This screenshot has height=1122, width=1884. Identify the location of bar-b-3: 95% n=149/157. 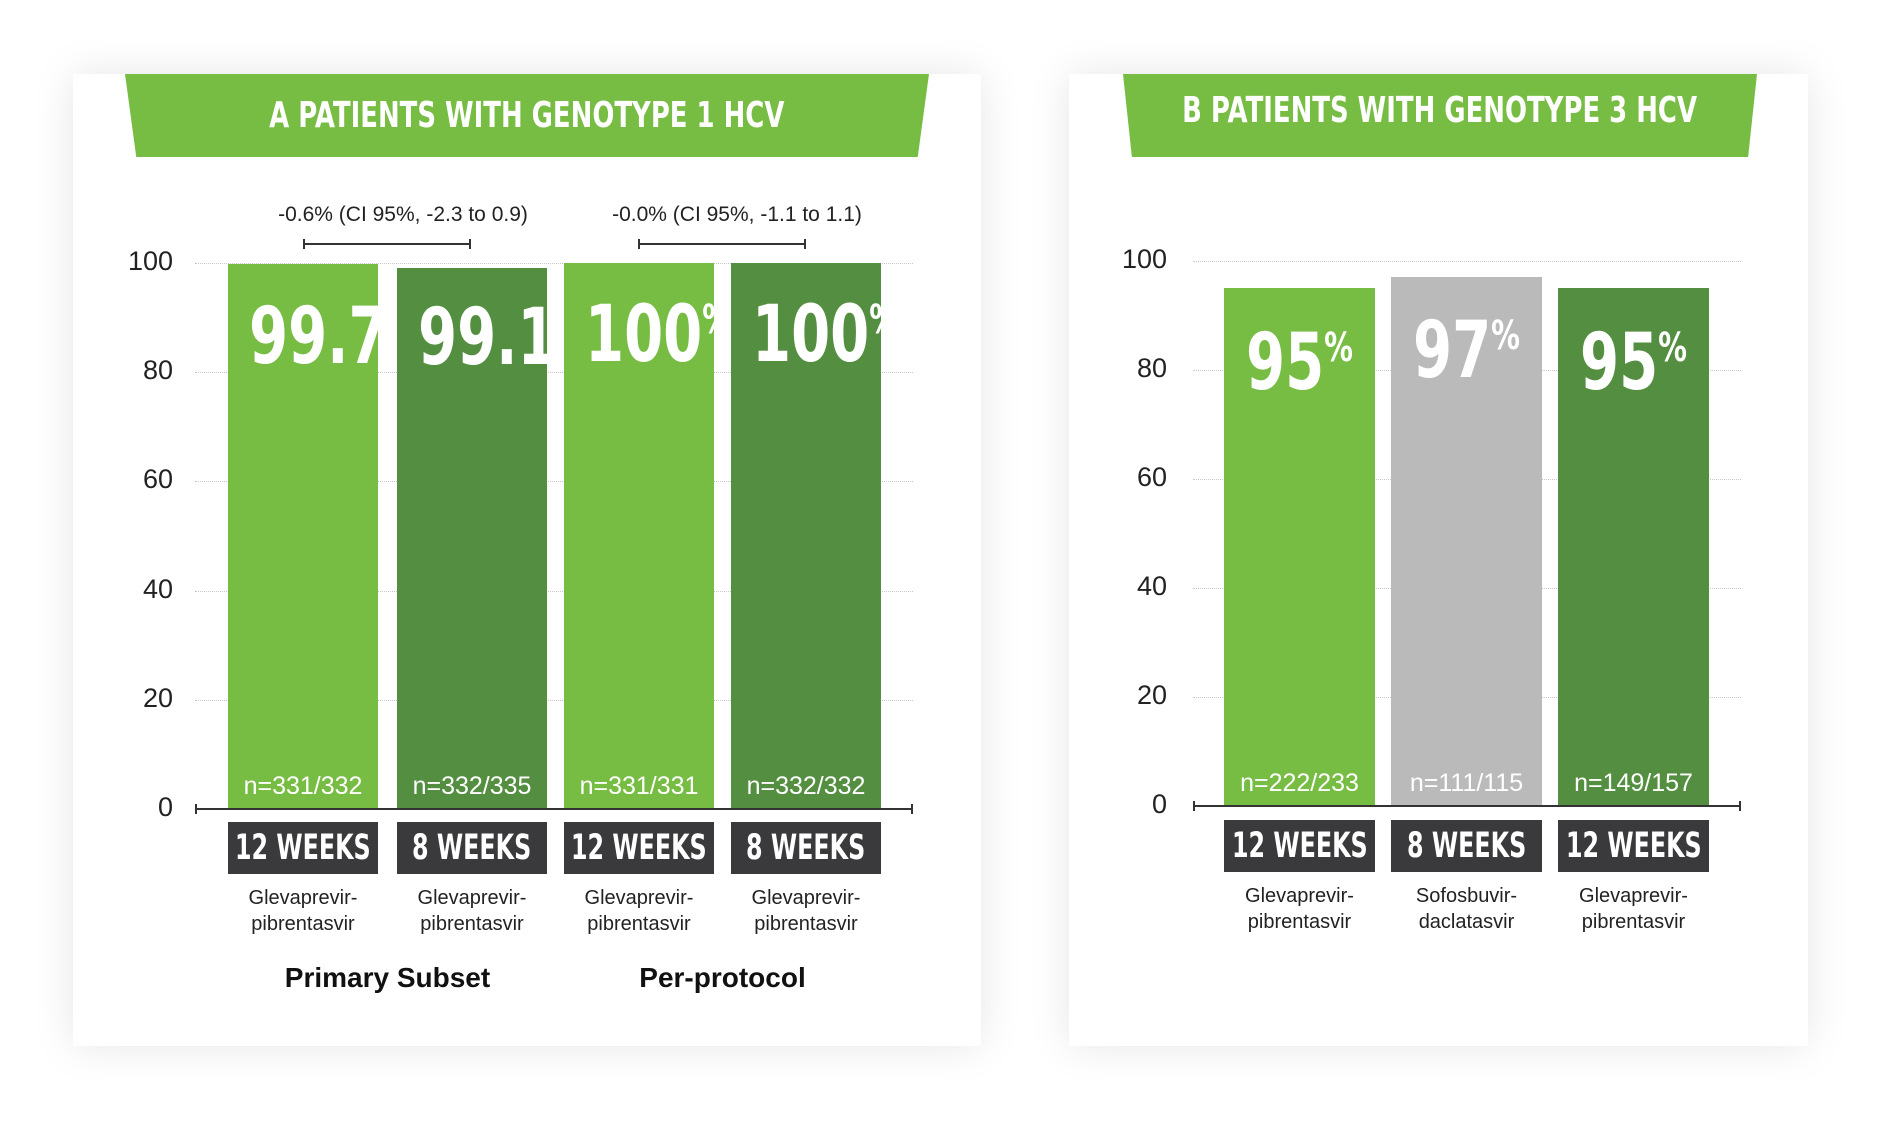
(1633, 547).